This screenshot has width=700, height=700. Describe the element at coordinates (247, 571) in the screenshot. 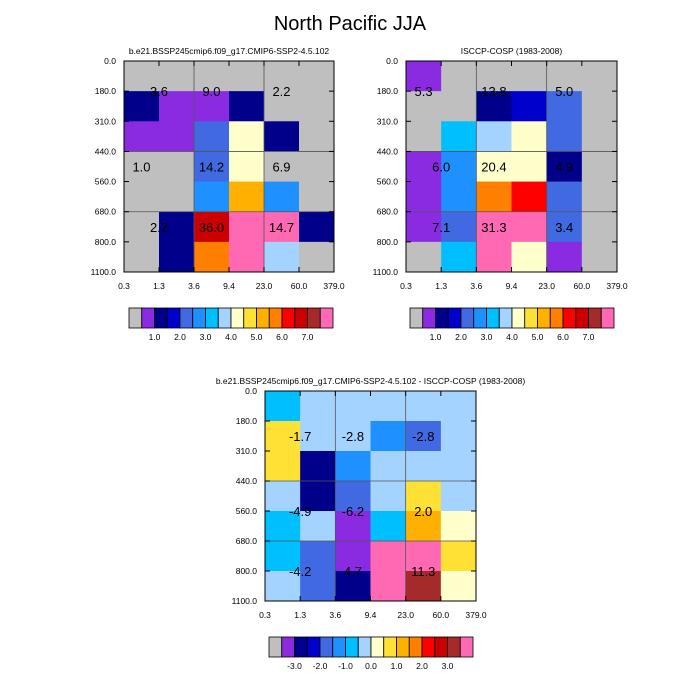

I see `y-tick-label: 800.0` at that location.